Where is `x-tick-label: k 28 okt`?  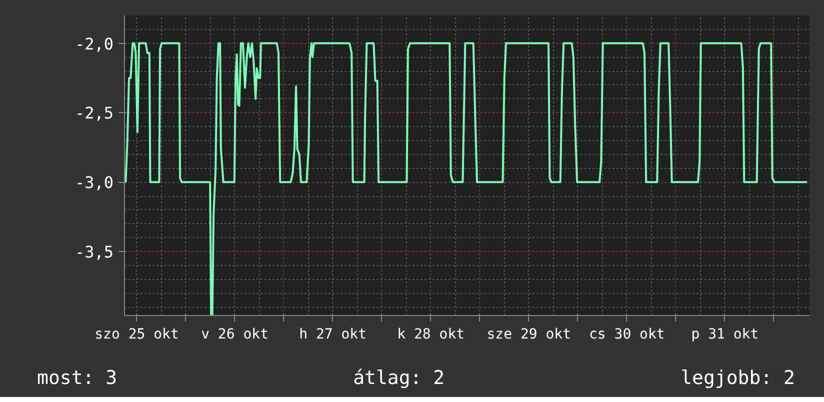 x-tick-label: k 28 okt is located at coordinates (431, 334).